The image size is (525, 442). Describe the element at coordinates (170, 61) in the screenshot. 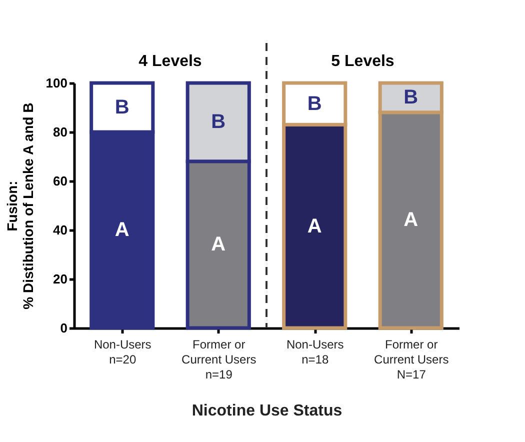

I see `text: 4 Levels` at that location.